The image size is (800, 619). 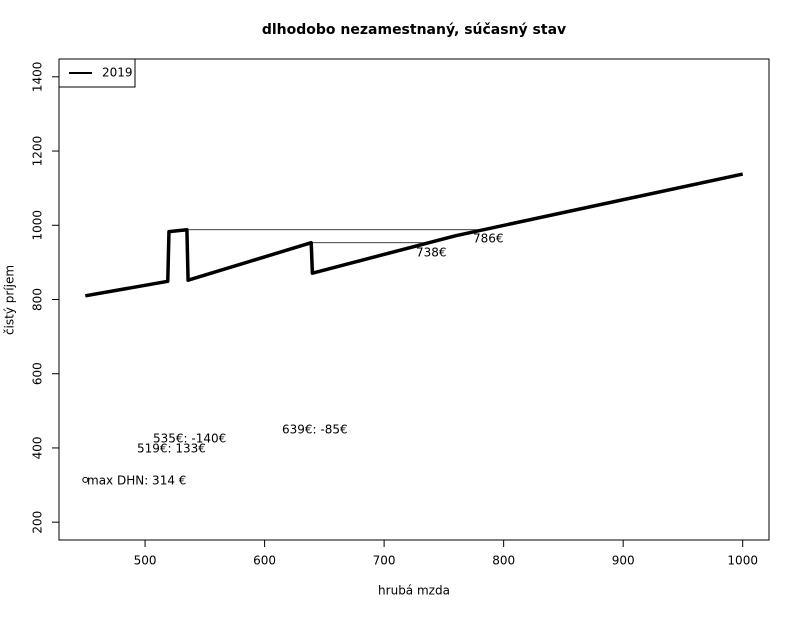 I want to click on x-axis-label: hrubá mzda, so click(x=414, y=591).